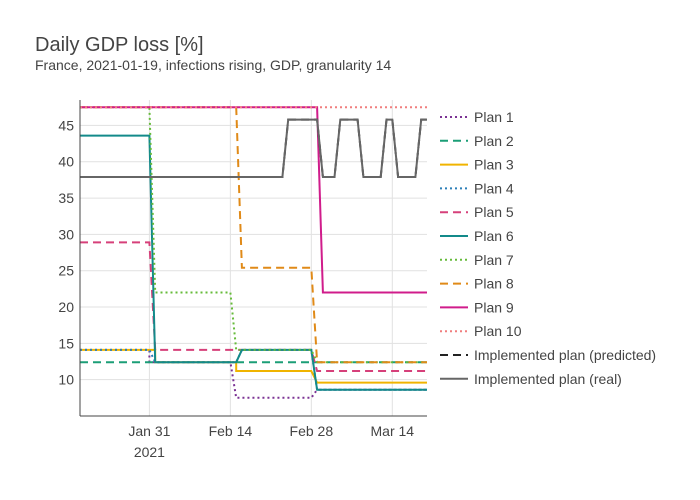 This screenshot has height=500, width=700. I want to click on legend-label: Plan 2, so click(494, 141).